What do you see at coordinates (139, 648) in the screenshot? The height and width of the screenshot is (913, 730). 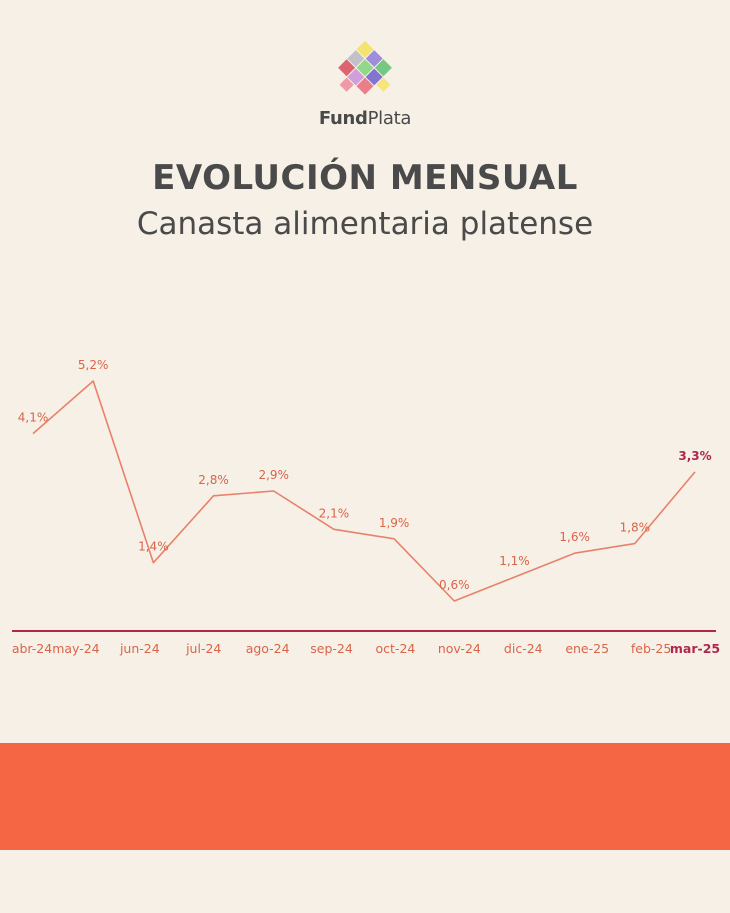 I see `x-tick-jun-24: jun-24` at bounding box center [139, 648].